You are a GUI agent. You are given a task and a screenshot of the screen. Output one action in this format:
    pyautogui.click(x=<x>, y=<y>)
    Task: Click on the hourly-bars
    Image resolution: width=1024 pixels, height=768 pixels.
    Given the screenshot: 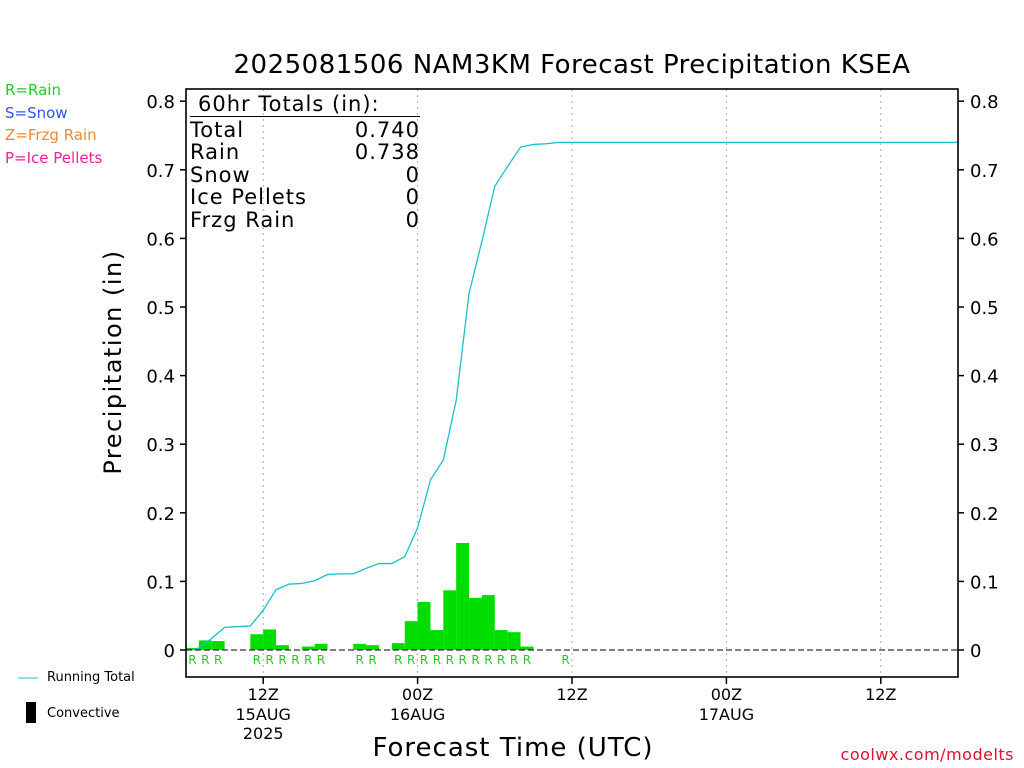 What is the action you would take?
    pyautogui.click(x=360, y=596)
    